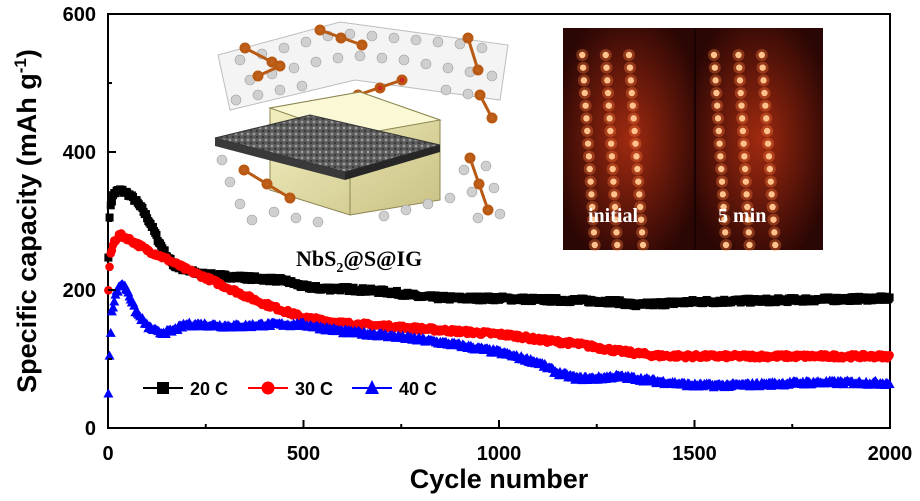  I want to click on x-axis-title: Cycle number, so click(499, 479).